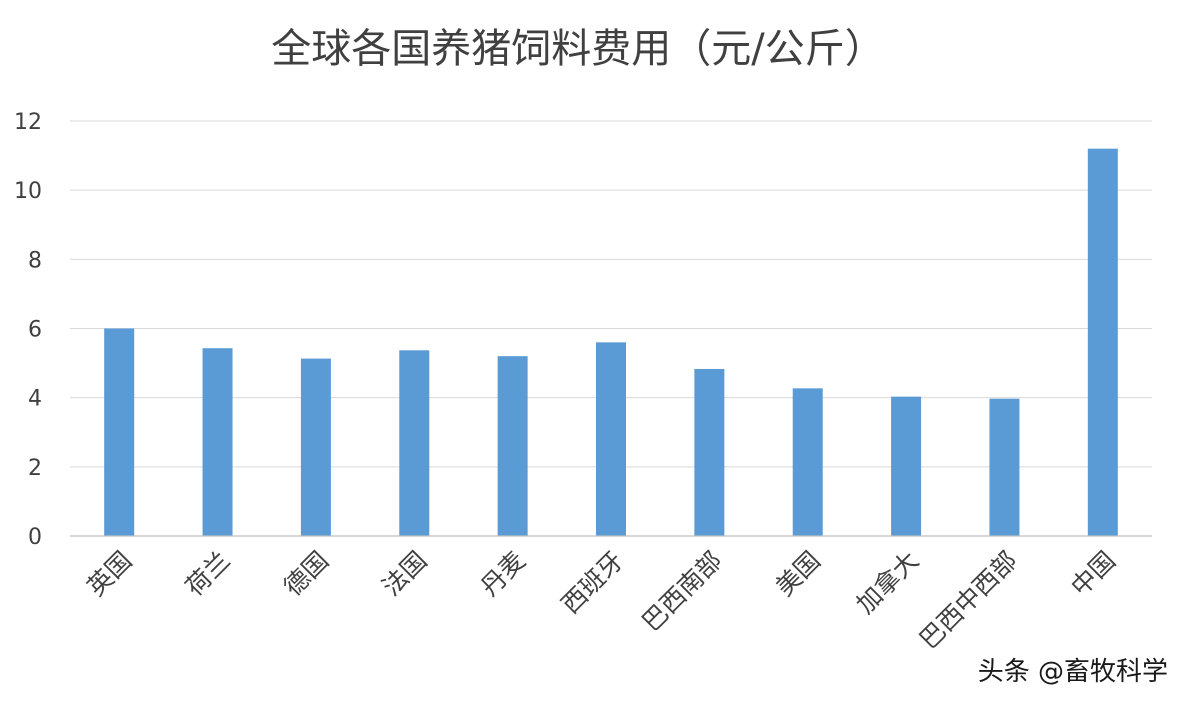 This screenshot has height=710, width=1192. Describe the element at coordinates (110, 574) in the screenshot. I see `x-category-label: 英国` at that location.